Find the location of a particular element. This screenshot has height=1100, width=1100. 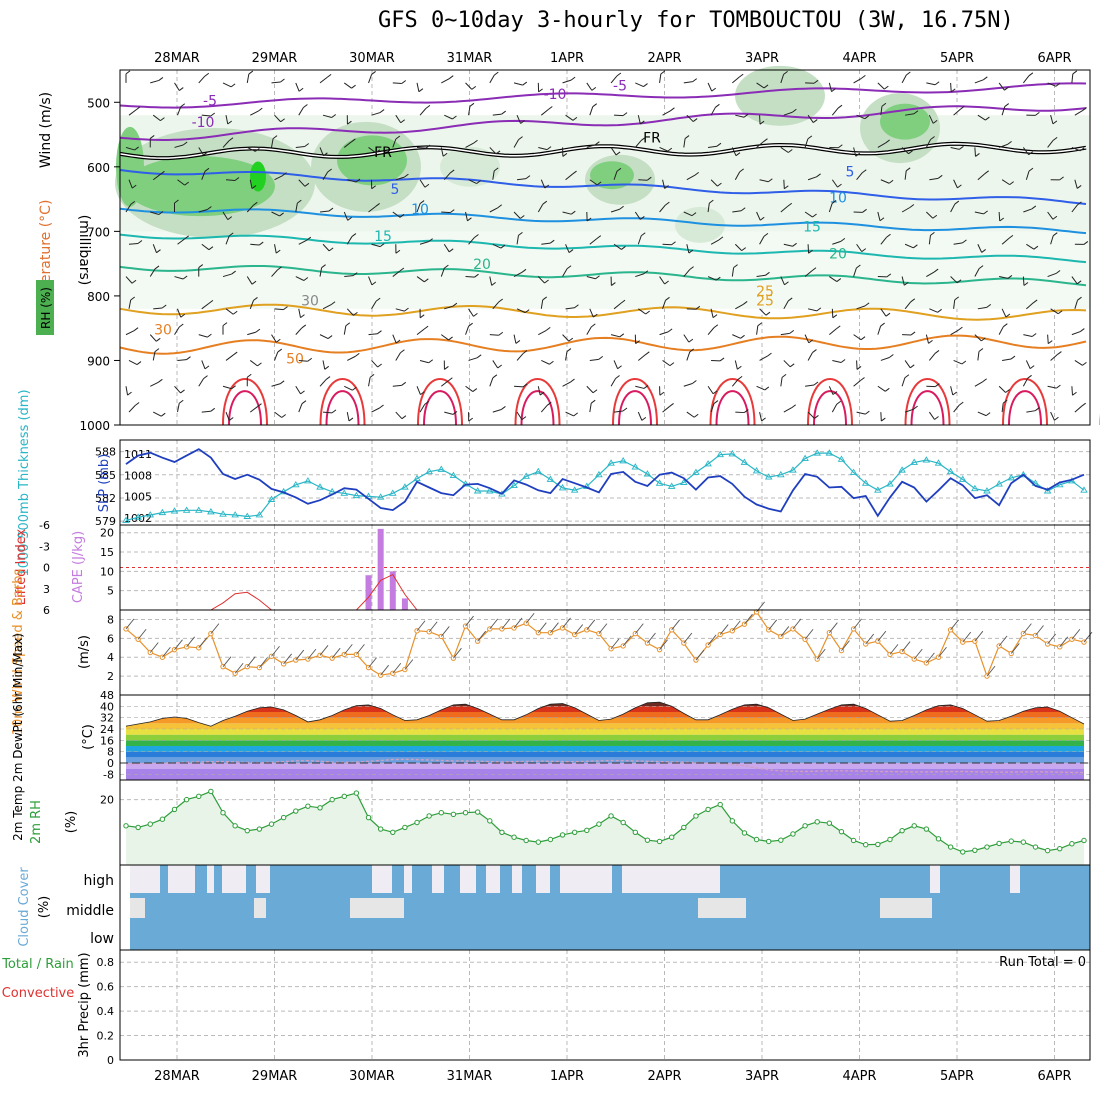

panel-frame is located at coordinates (605, 652).